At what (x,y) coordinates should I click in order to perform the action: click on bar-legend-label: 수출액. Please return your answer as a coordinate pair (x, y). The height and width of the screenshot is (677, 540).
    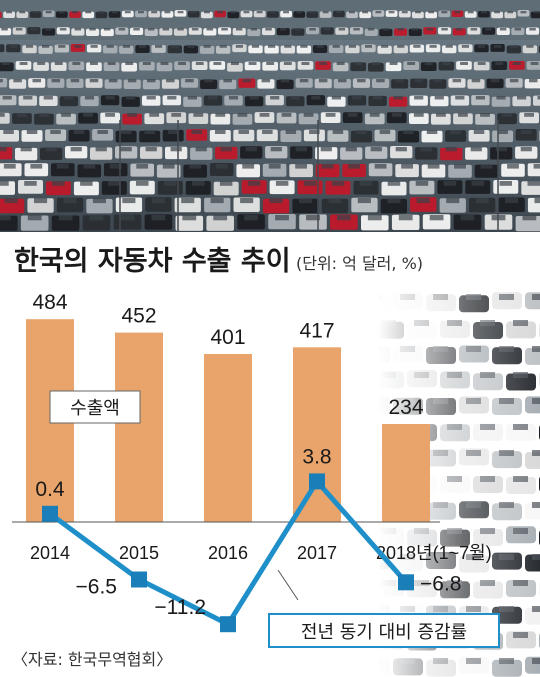
    Looking at the image, I should click on (95, 408).